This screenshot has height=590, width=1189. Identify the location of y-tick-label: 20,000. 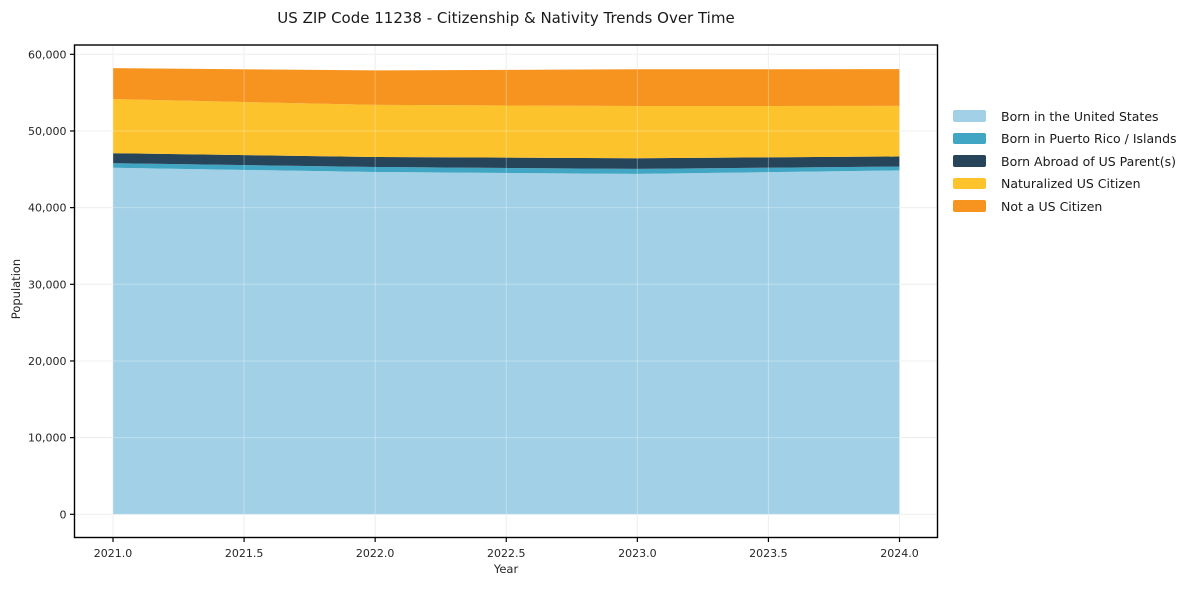
(47, 361).